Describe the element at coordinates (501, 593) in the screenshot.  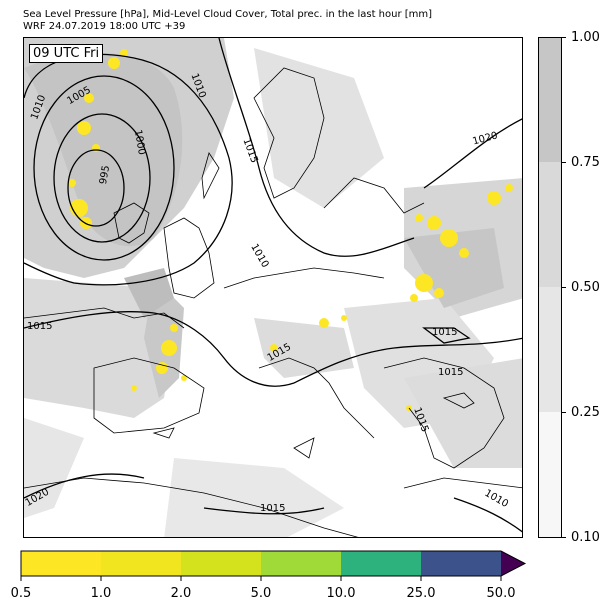
I see `precip-tick: 50.0` at that location.